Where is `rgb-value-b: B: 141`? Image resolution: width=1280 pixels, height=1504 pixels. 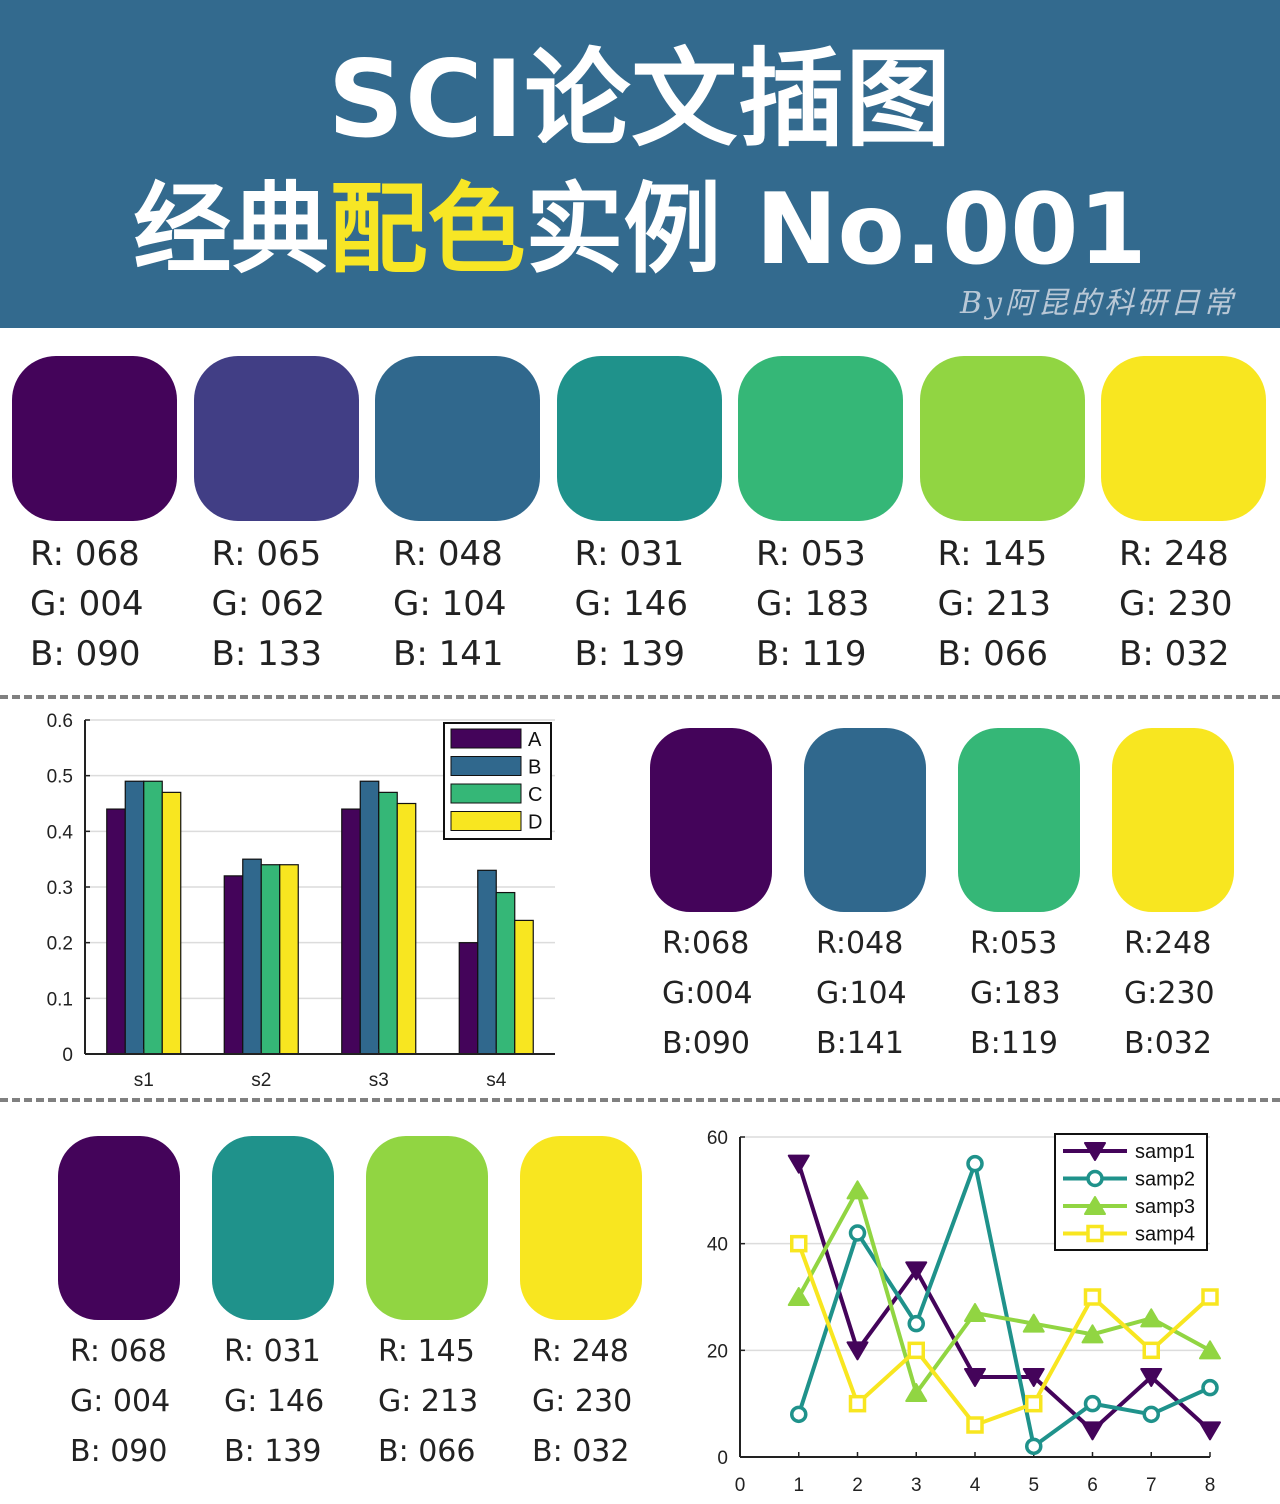 rgb-value-b: B: 141 is located at coordinates (448, 654).